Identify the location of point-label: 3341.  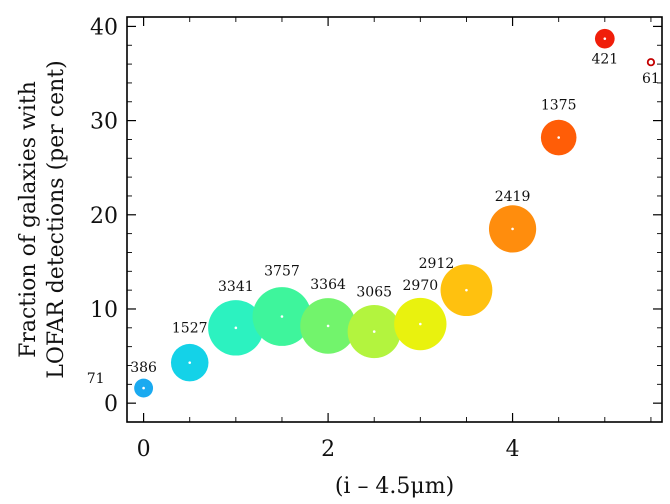
(236, 287).